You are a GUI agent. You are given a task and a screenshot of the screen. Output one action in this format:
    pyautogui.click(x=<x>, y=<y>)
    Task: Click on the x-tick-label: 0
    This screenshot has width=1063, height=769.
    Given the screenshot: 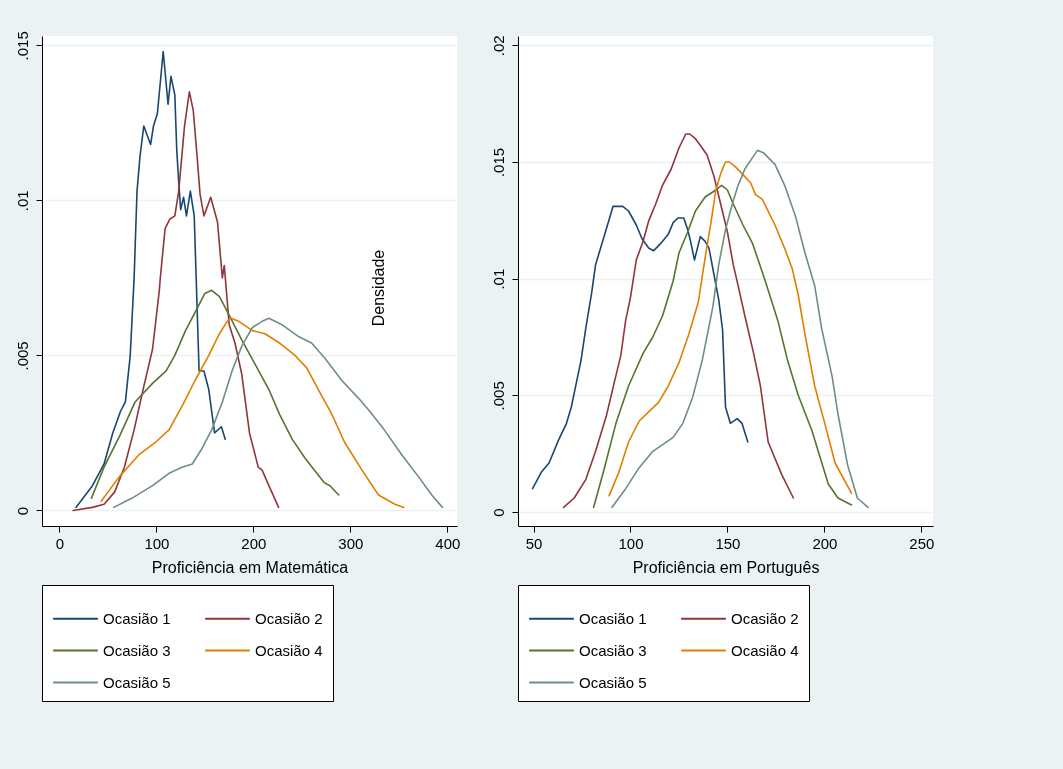 What is the action you would take?
    pyautogui.click(x=60, y=543)
    